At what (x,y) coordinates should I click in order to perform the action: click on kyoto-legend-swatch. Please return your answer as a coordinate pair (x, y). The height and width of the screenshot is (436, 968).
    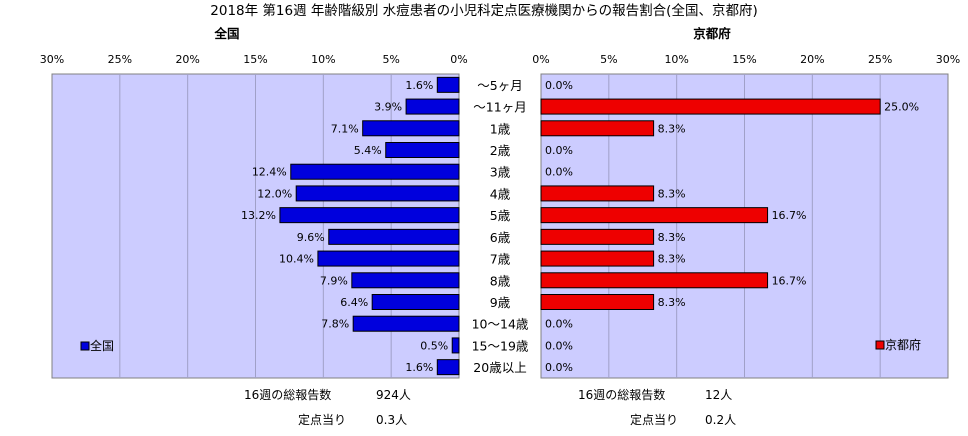
    Looking at the image, I should click on (880, 345).